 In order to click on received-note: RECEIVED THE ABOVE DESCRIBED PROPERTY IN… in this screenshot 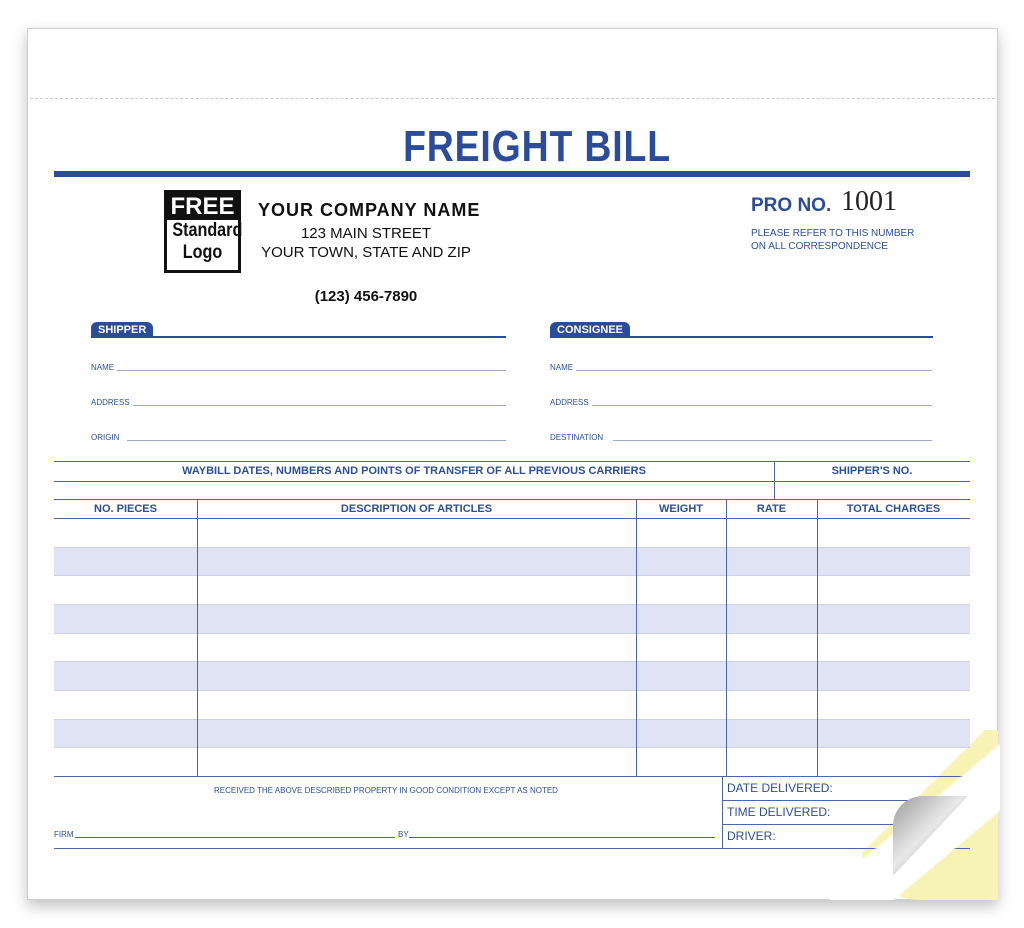, I will do `click(386, 790)`.